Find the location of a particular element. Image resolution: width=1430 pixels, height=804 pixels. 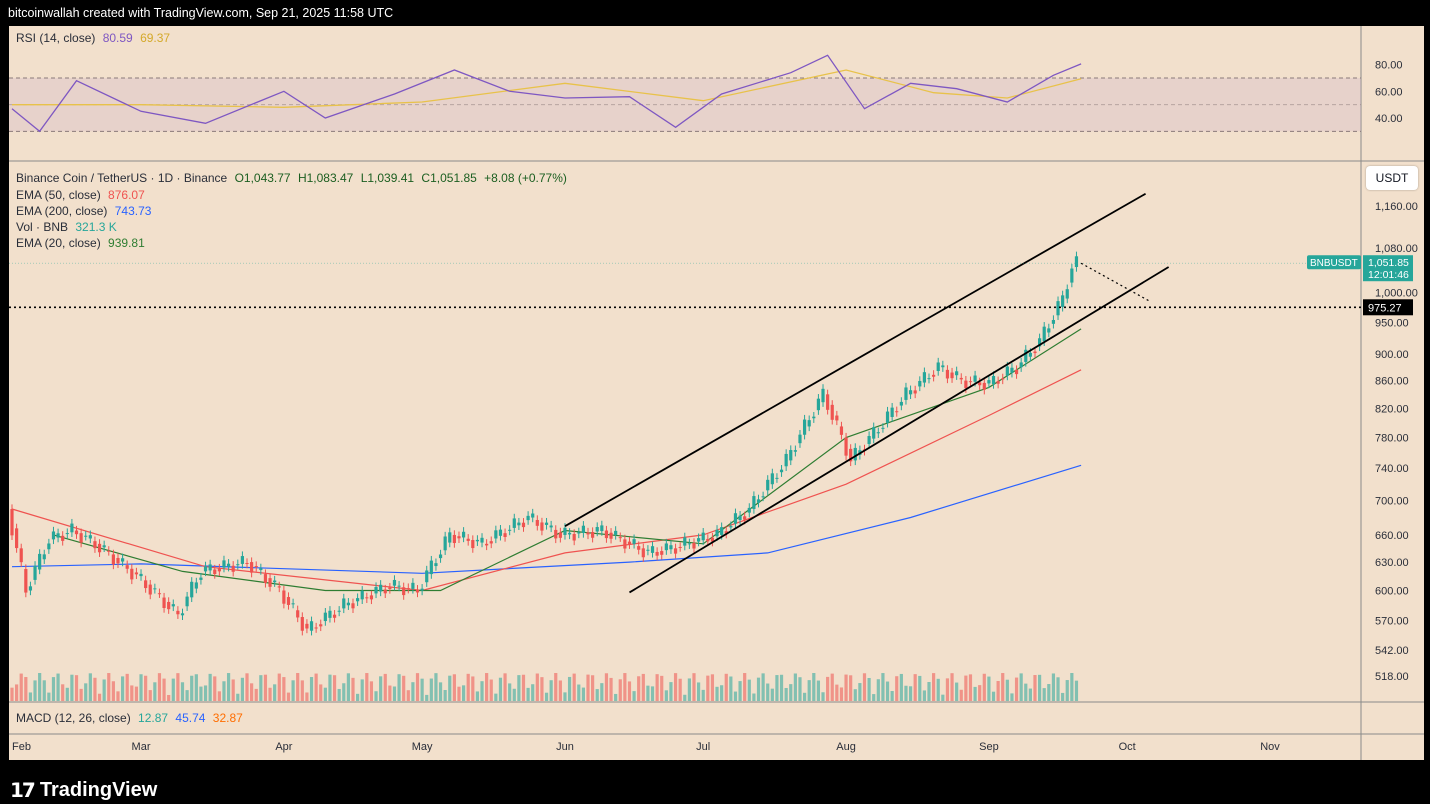

ohlc-change: +8.08 (+0.77%) is located at coordinates (525, 178).